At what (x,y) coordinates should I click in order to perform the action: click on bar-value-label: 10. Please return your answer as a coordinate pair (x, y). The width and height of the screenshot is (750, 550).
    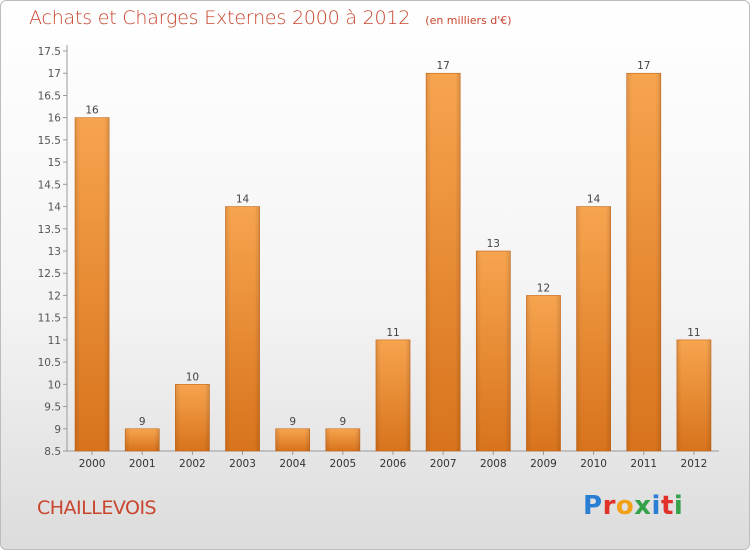
    Looking at the image, I should click on (192, 377).